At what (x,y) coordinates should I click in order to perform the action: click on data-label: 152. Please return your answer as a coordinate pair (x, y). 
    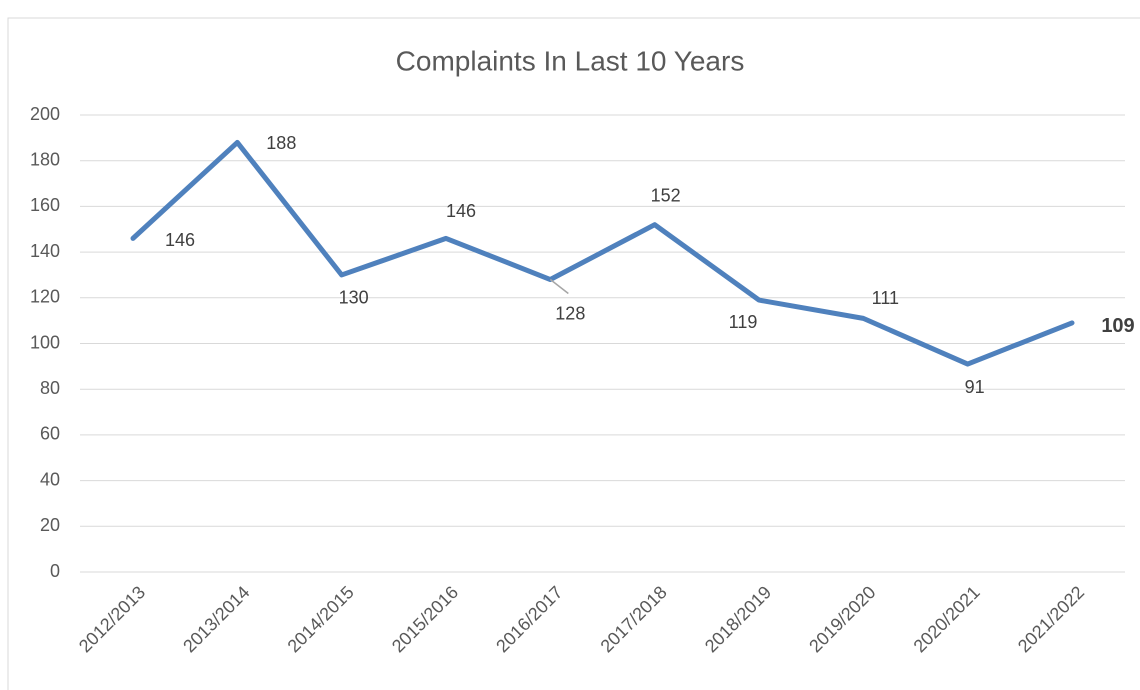
    Looking at the image, I should click on (666, 195).